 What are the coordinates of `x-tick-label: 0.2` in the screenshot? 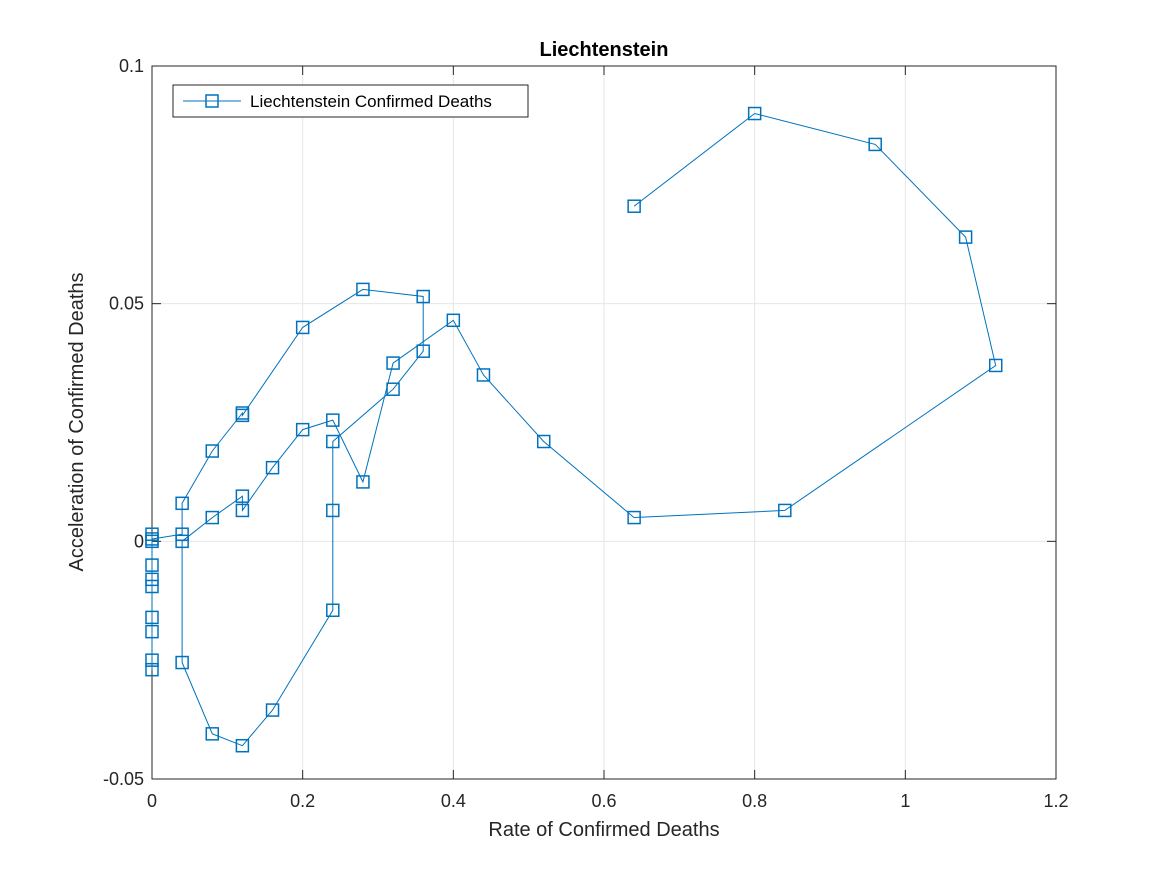 It's located at (302, 801).